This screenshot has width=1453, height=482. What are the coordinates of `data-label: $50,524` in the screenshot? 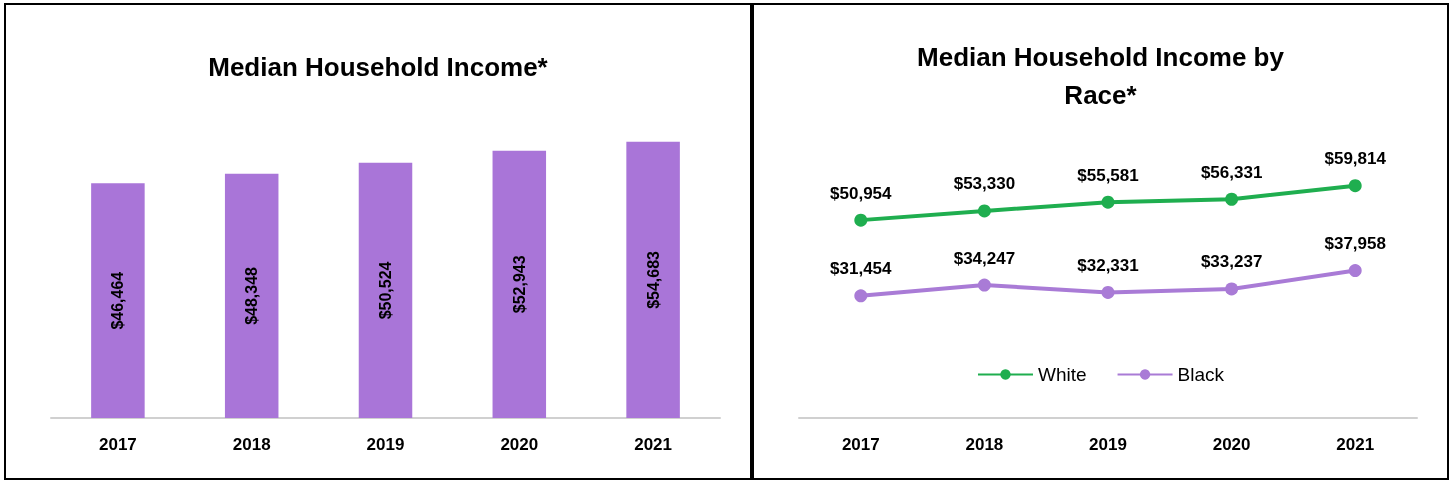 It's located at (385, 290).